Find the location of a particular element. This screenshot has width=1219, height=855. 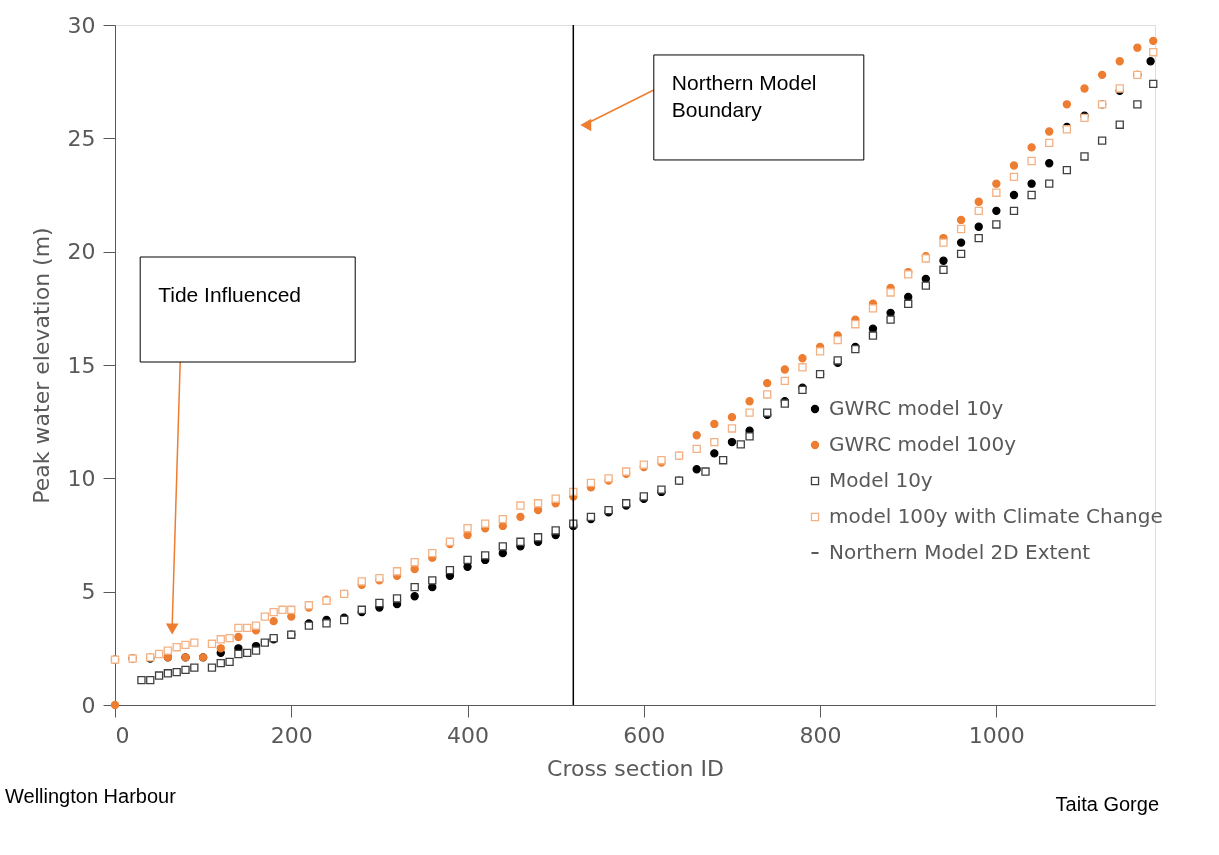

x-tick-label: 0 is located at coordinates (122, 735).